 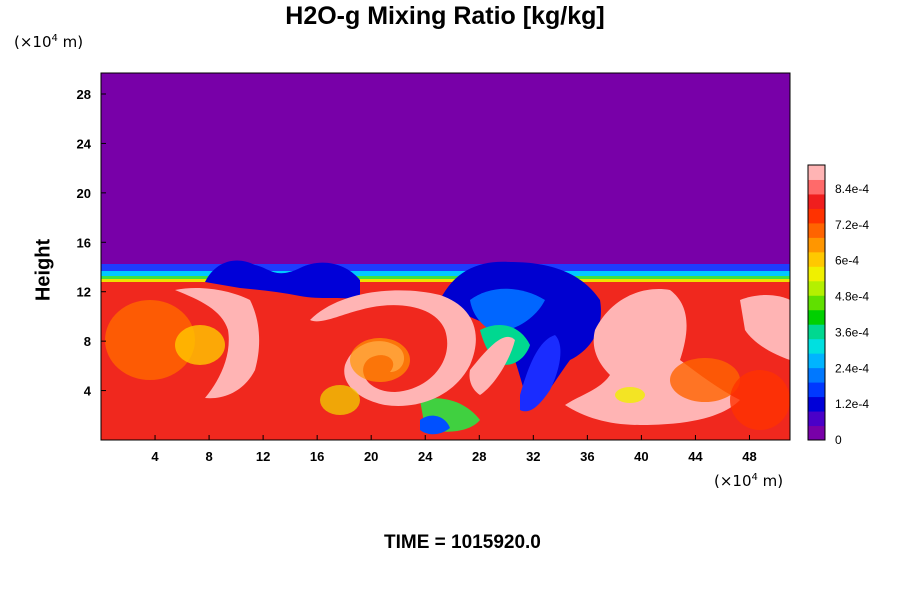 What do you see at coordinates (208, 456) in the screenshot?
I see `x-tick-label: 8` at bounding box center [208, 456].